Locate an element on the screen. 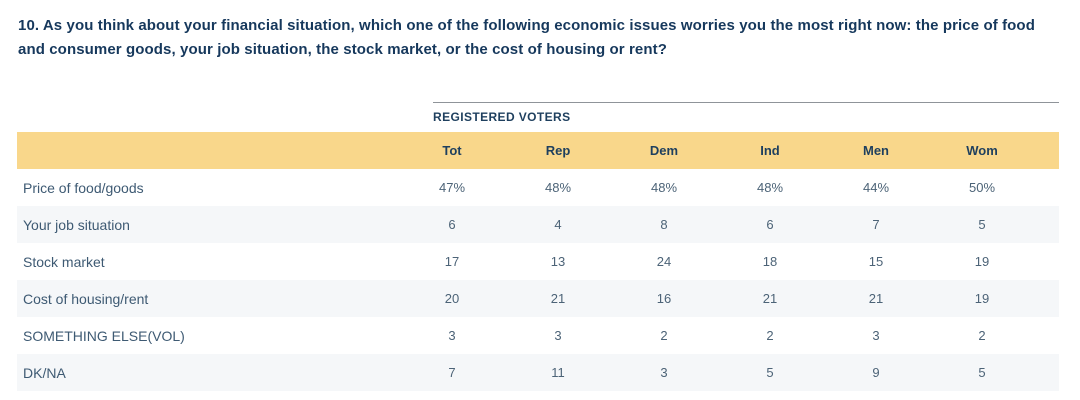  cell-value: 13 is located at coordinates (558, 261).